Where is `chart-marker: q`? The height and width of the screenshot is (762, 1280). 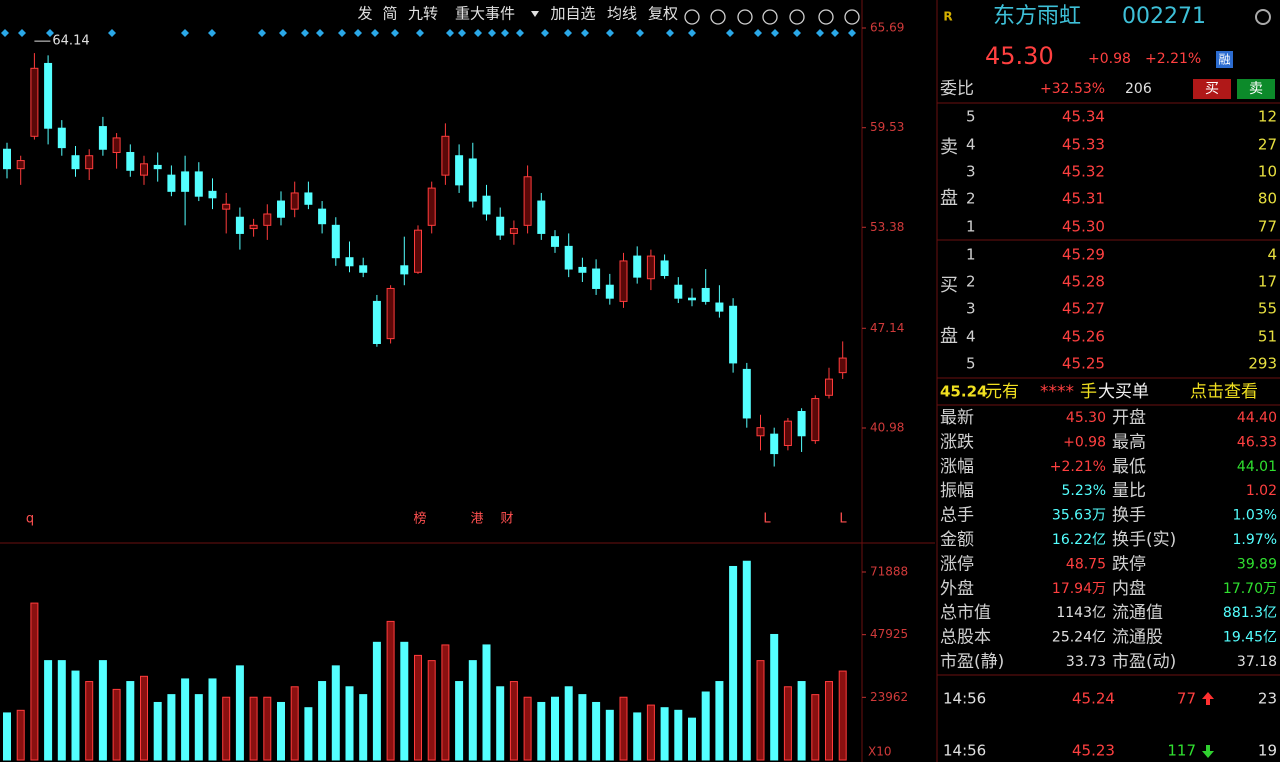
chart-marker: q is located at coordinates (30, 519).